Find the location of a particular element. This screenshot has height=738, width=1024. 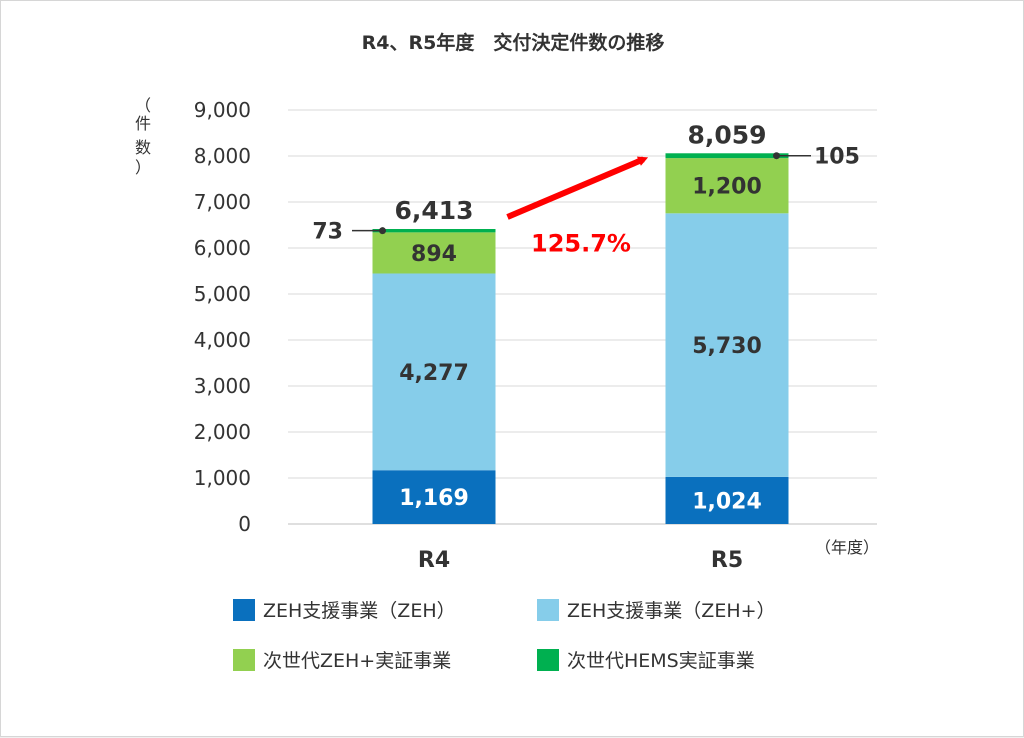

x-tick-label: R4 is located at coordinates (434, 560).